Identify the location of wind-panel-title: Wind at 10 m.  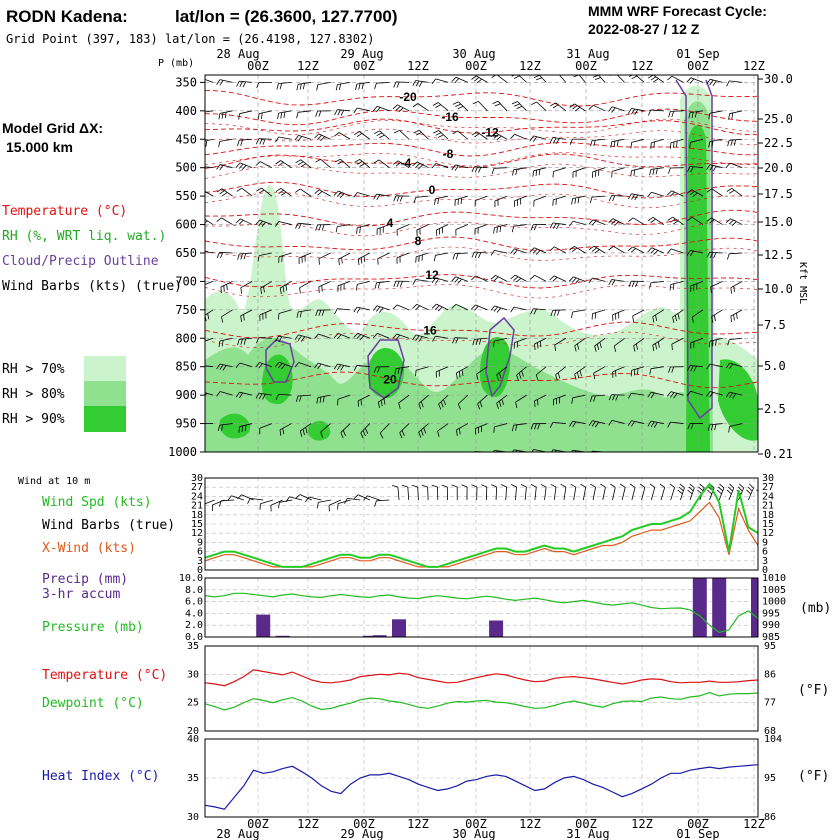
(54, 481).